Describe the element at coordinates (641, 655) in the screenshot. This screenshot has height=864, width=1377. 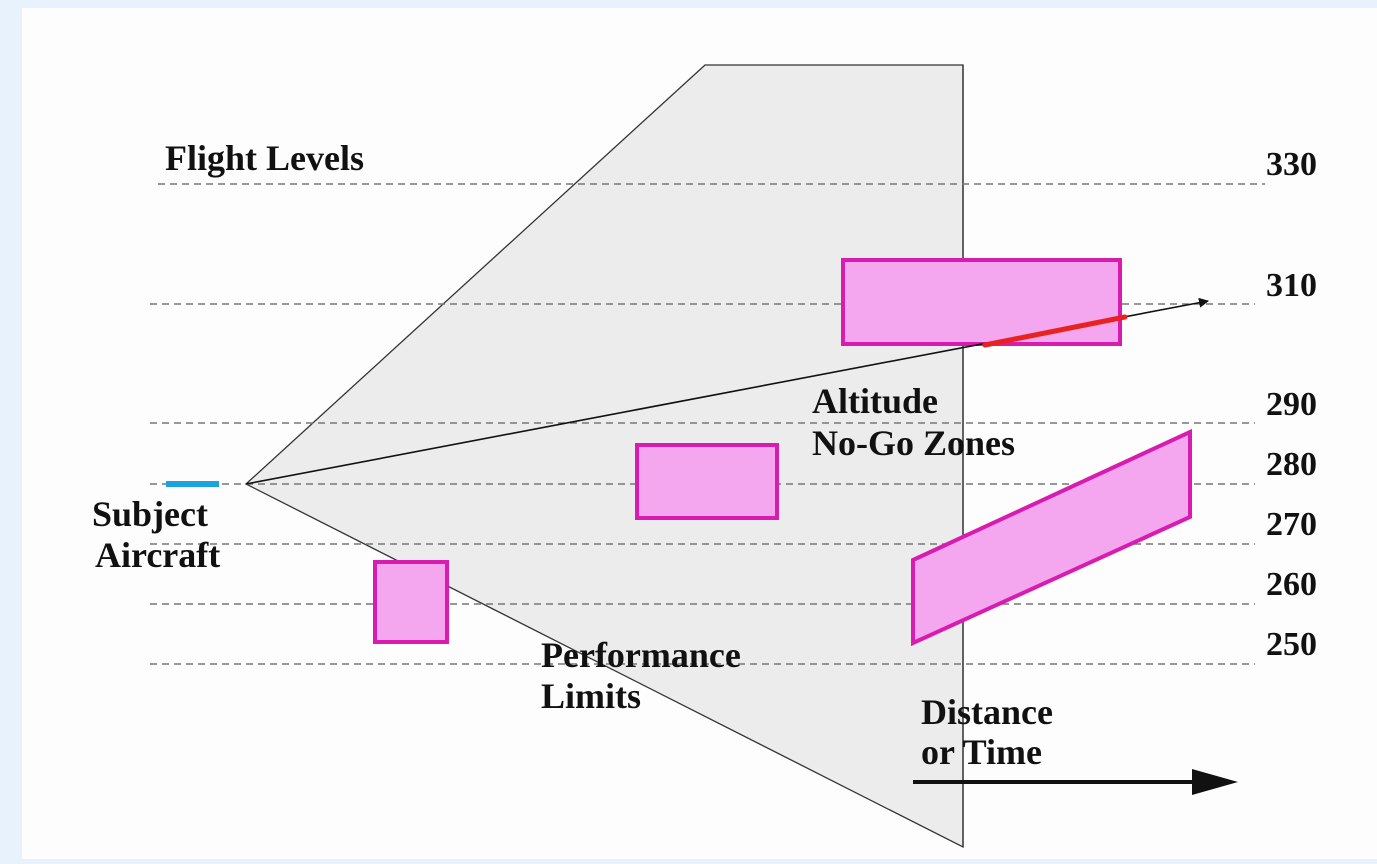
I see `performance-limits-label-line1: Performance` at that location.